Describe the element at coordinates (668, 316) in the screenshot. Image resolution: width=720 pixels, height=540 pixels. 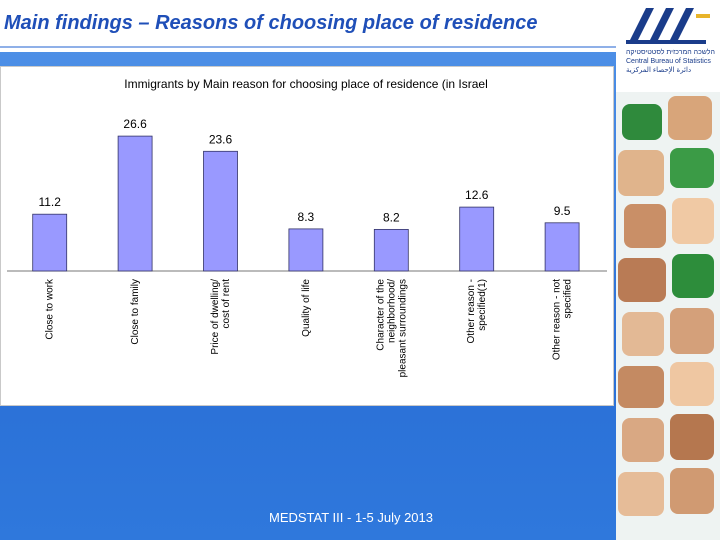
I see `puzzle-photo-strip` at that location.